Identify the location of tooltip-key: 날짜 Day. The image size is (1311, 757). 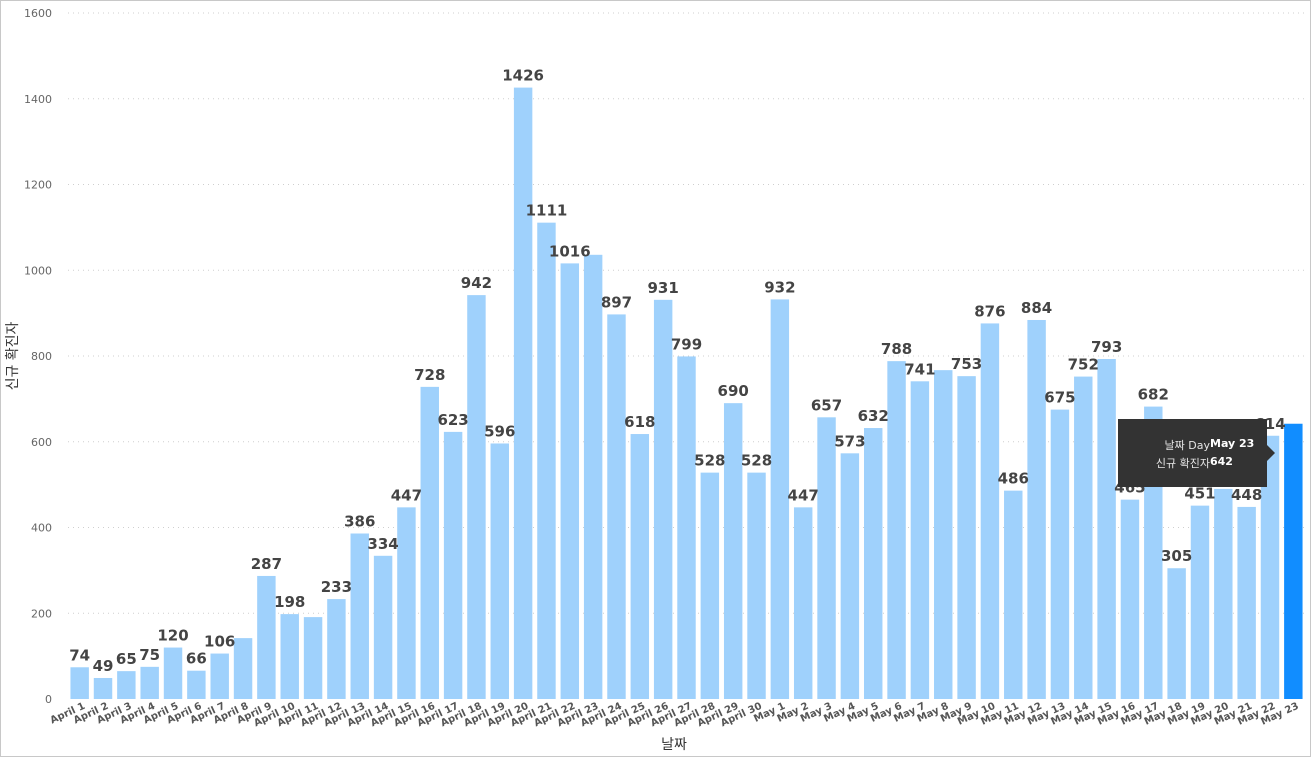
(1187, 445).